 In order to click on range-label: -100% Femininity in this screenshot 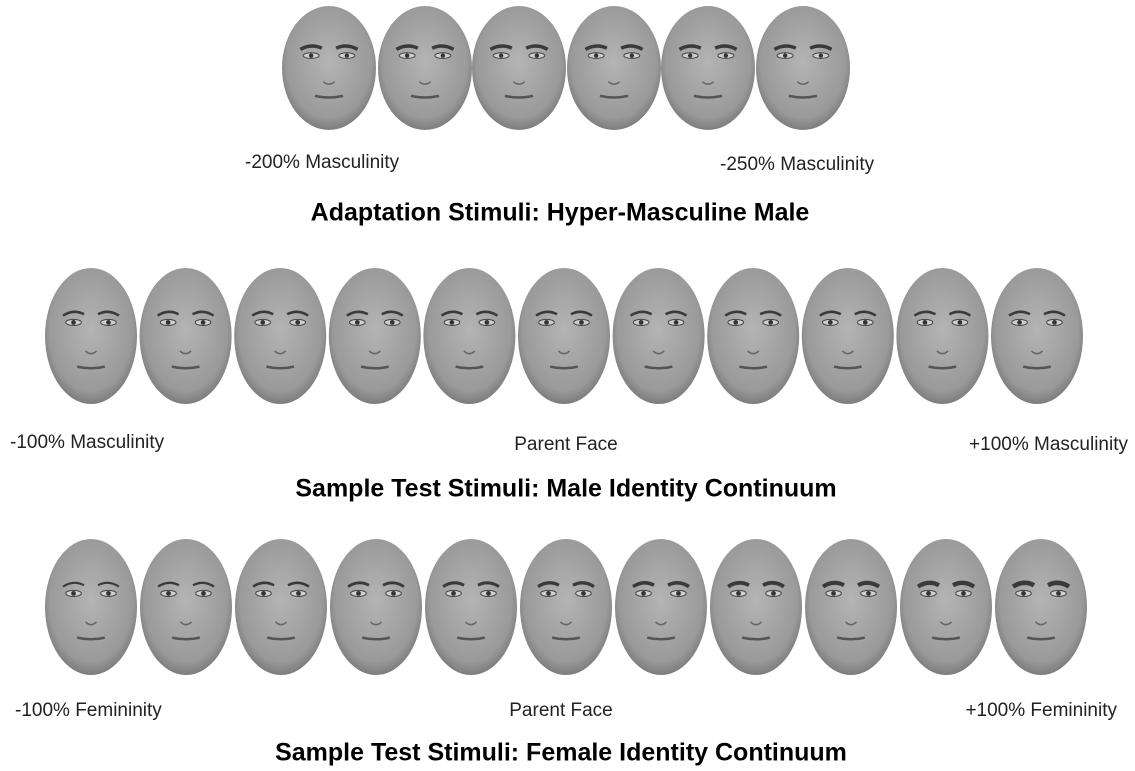, I will do `click(88, 710)`.